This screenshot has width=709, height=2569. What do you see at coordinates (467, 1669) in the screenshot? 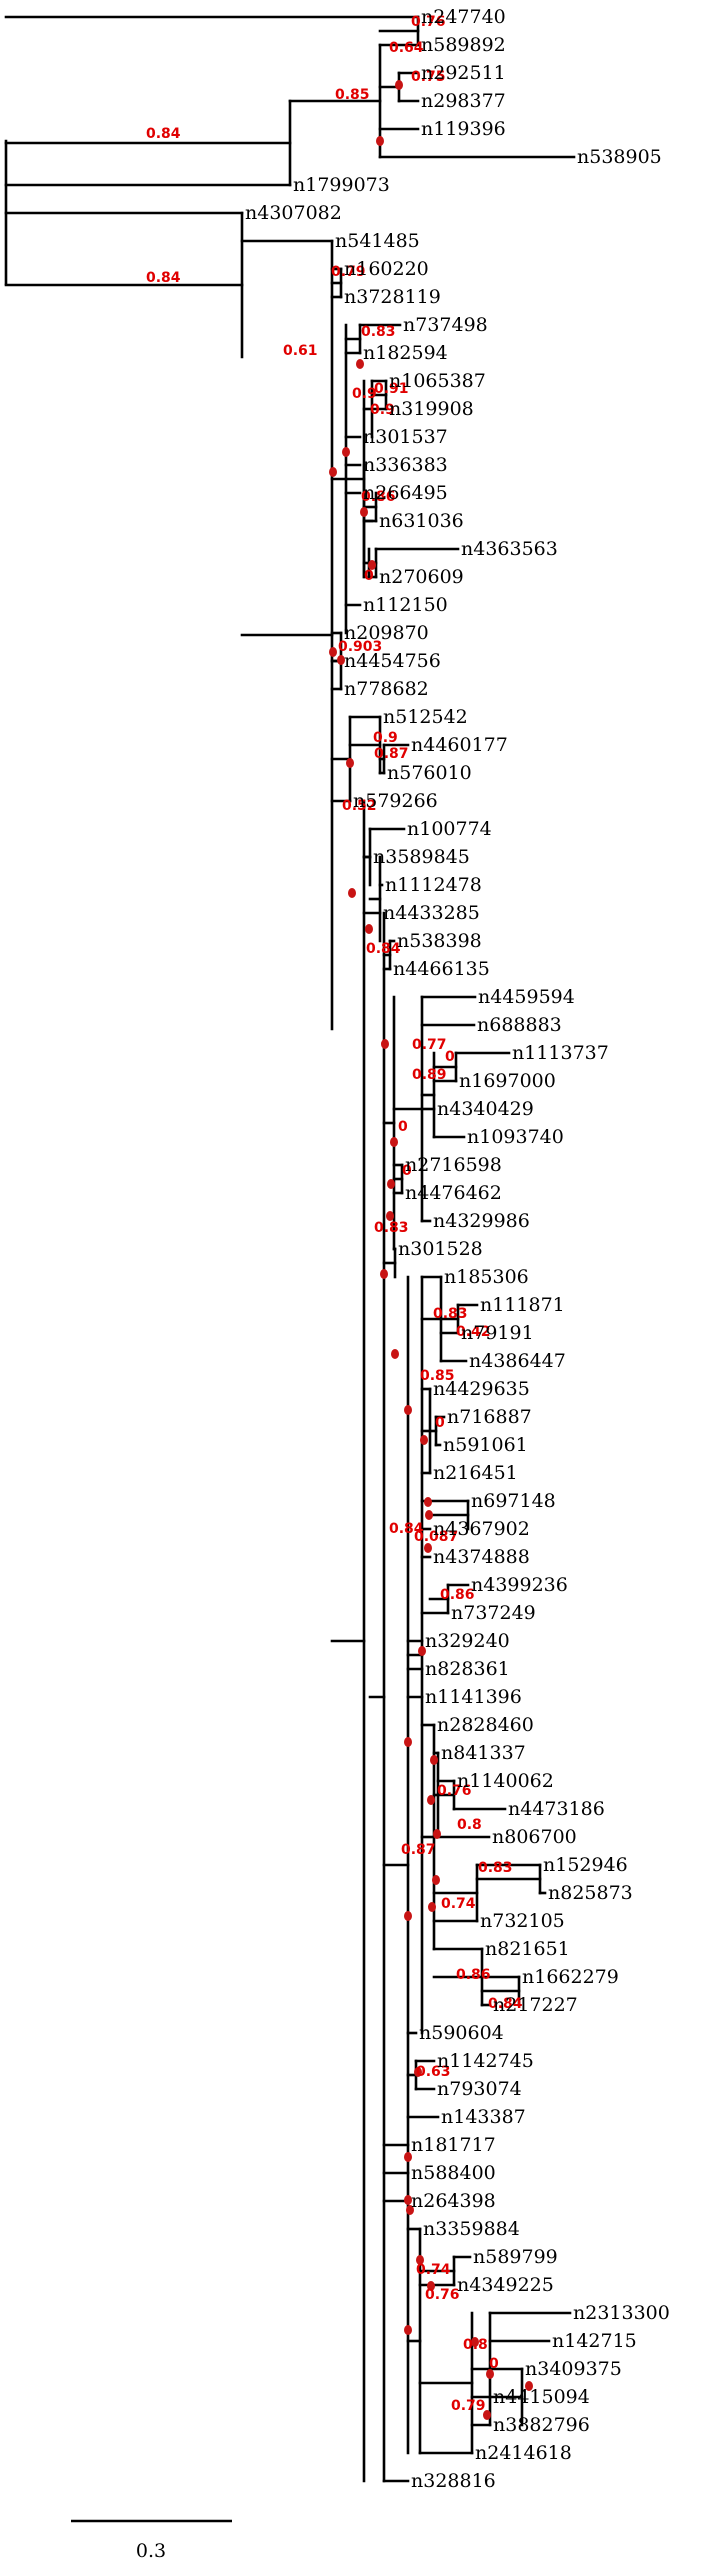
I see `leaf-label: n828361` at bounding box center [467, 1669].